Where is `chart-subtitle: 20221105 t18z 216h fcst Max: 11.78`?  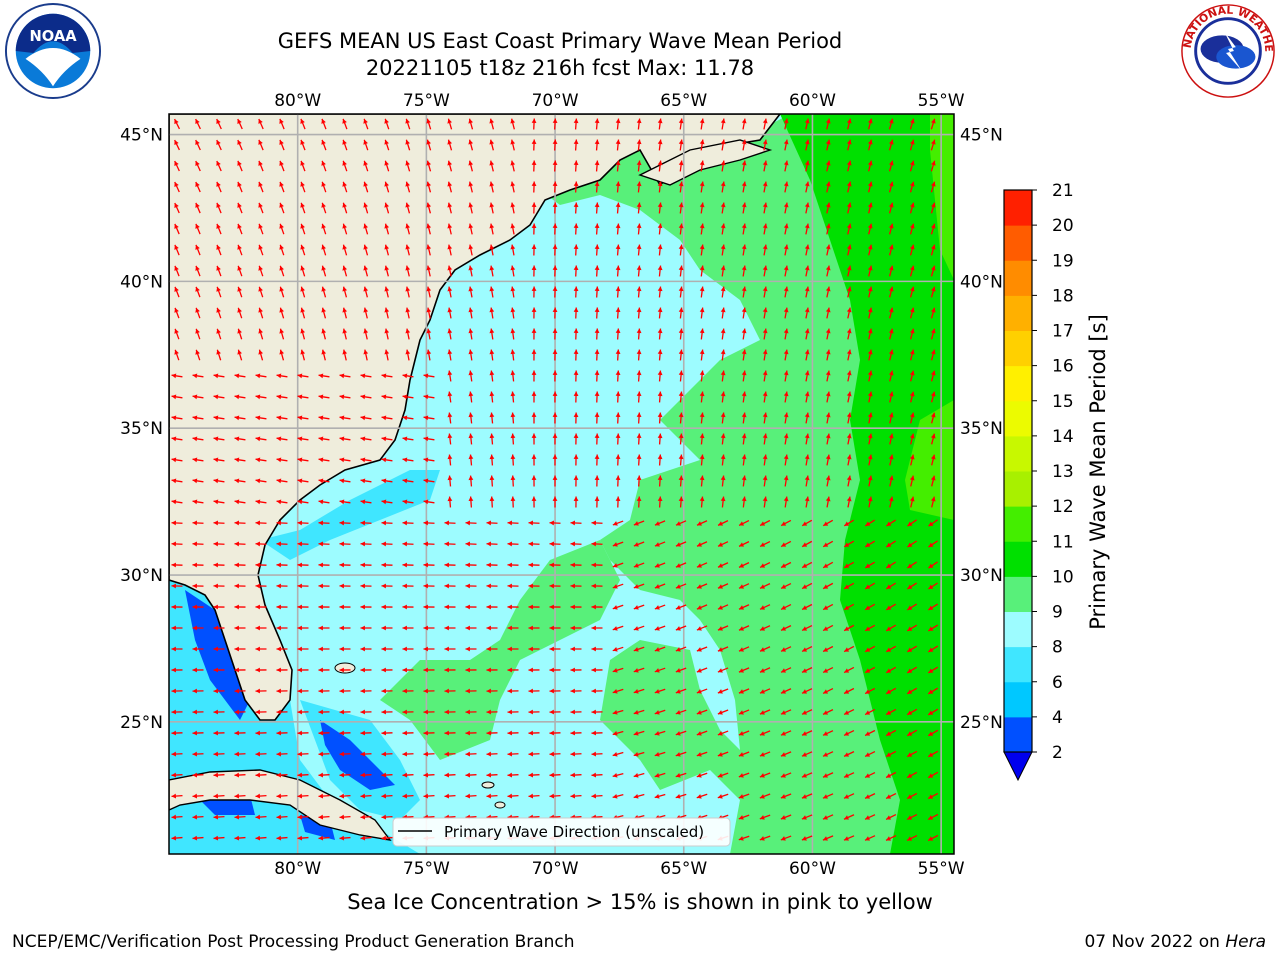
chart-subtitle: 20221105 t18z 216h fcst Max: 11.78 is located at coordinates (560, 68).